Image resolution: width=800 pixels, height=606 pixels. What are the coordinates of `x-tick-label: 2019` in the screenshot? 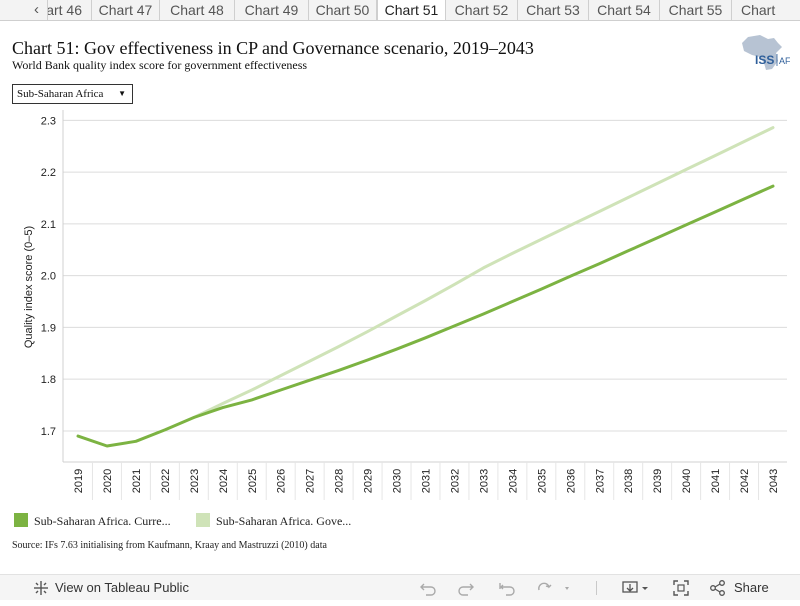 It's located at (79, 481).